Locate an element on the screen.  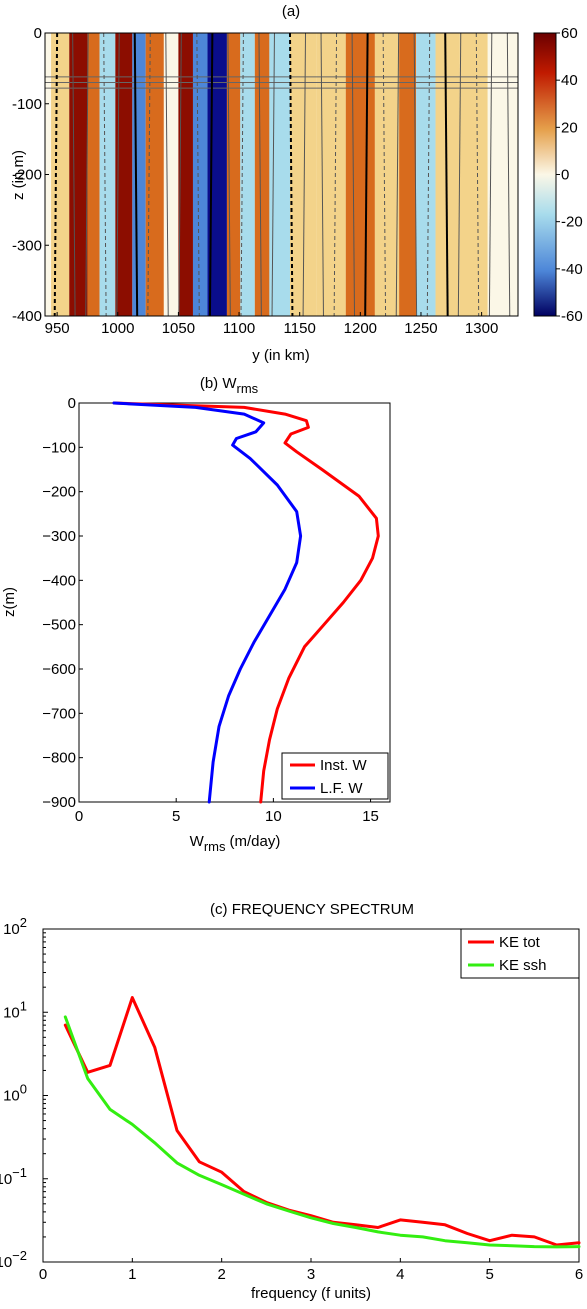
y-tick-label: −900 is located at coordinates (59, 802).